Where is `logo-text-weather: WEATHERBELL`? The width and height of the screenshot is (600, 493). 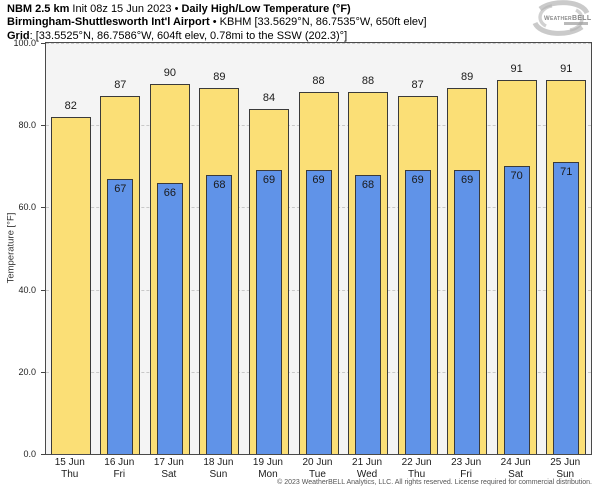
logo-text-weather: WEATHERBELL is located at coordinates (568, 18).